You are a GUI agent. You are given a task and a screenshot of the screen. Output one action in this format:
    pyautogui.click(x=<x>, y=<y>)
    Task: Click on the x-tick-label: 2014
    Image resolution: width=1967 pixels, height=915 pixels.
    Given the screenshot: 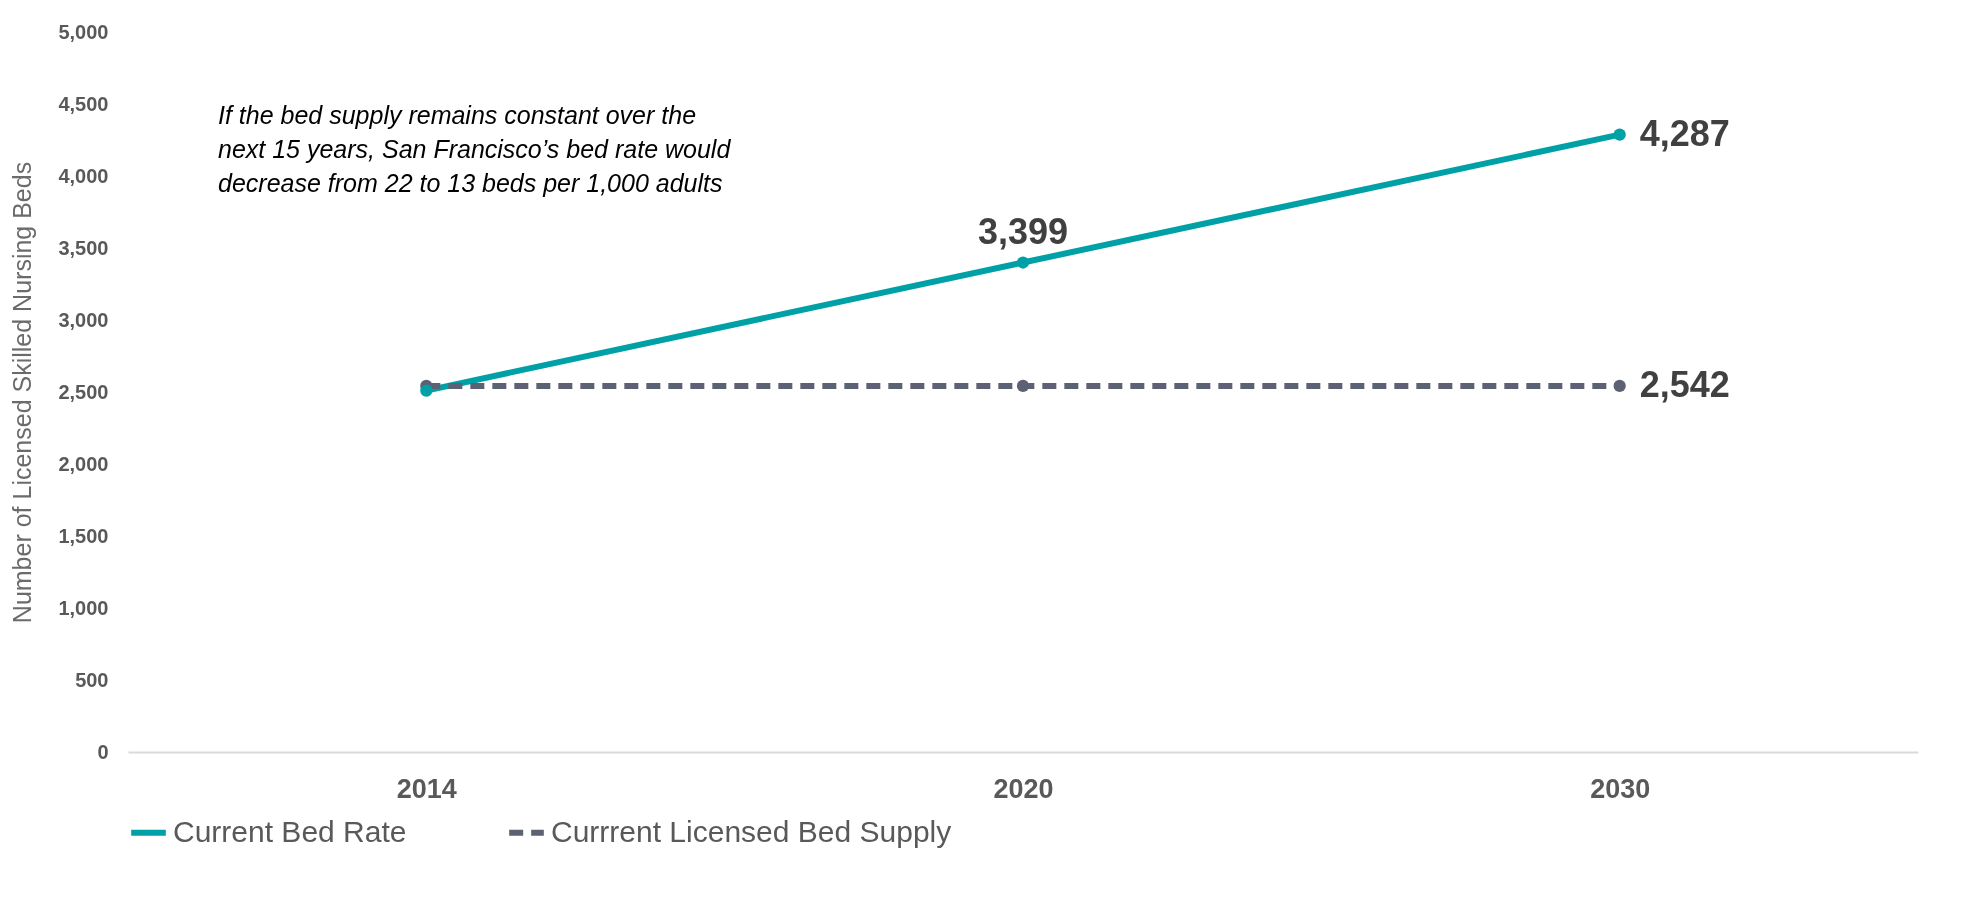 What is the action you would take?
    pyautogui.click(x=426, y=788)
    